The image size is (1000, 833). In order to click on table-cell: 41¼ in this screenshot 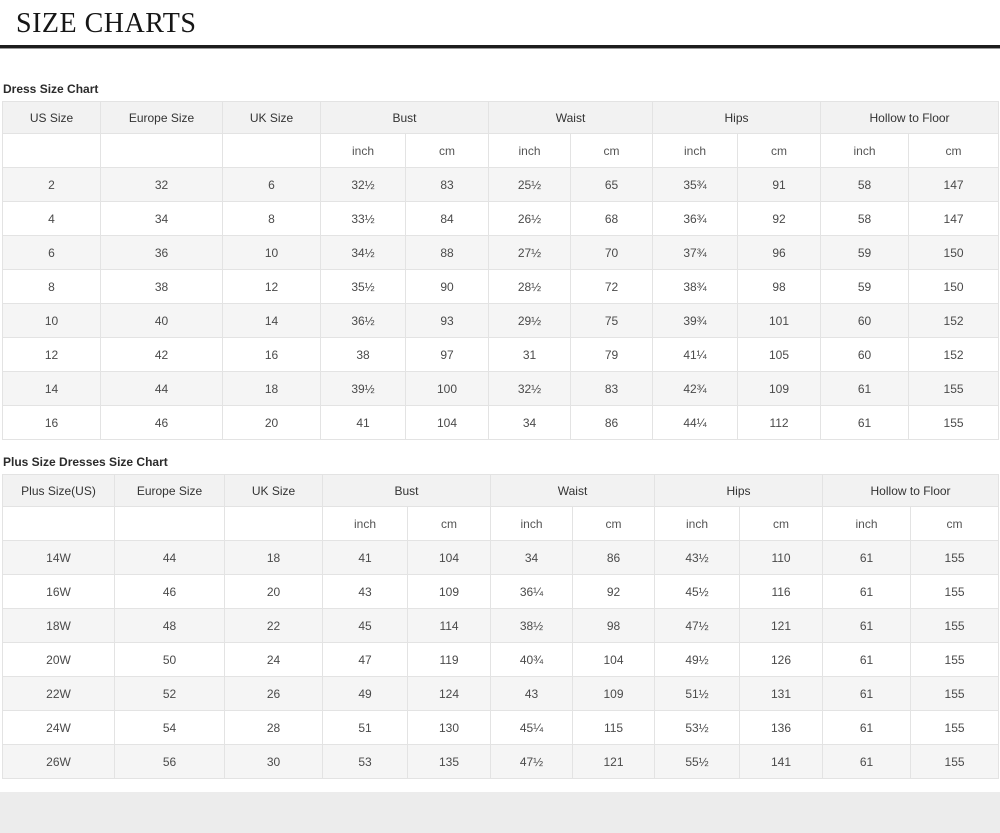, I will do `click(695, 354)`.